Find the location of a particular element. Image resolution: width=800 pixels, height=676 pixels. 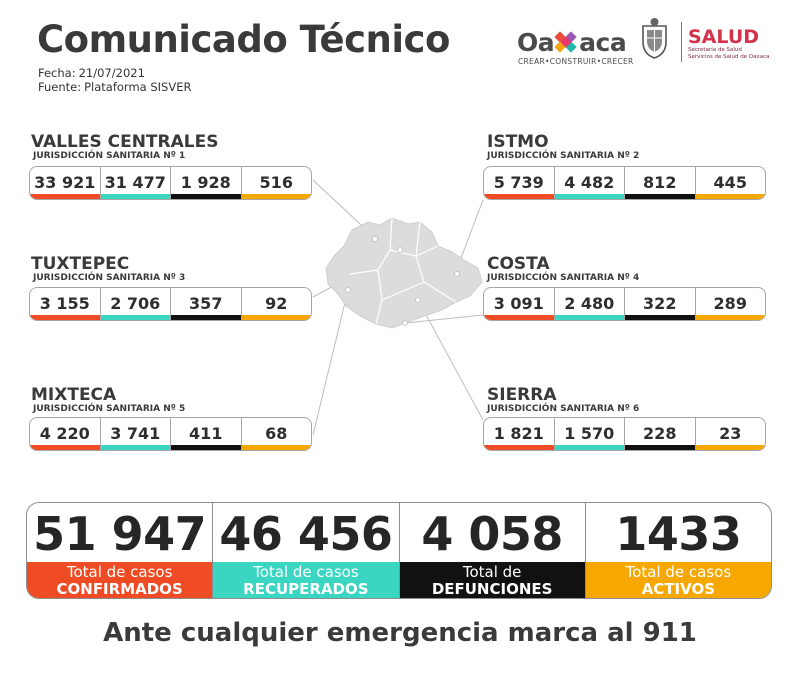

report-source: Fuente: Plataforma SISVER is located at coordinates (115, 87).